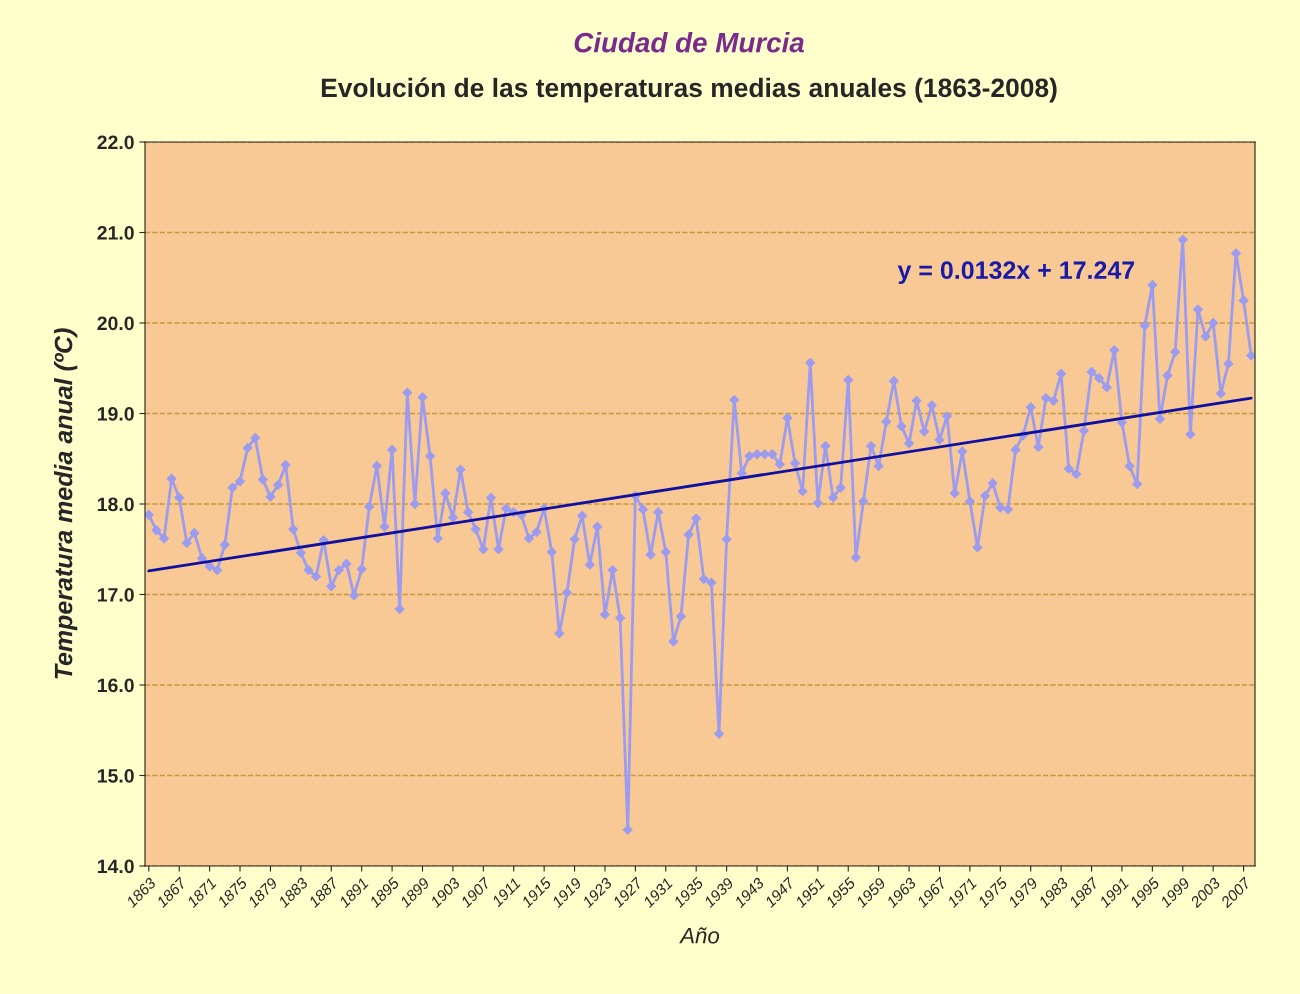 The width and height of the screenshot is (1300, 994). What do you see at coordinates (115, 413) in the screenshot?
I see `y-tick-label: 19.0` at bounding box center [115, 413].